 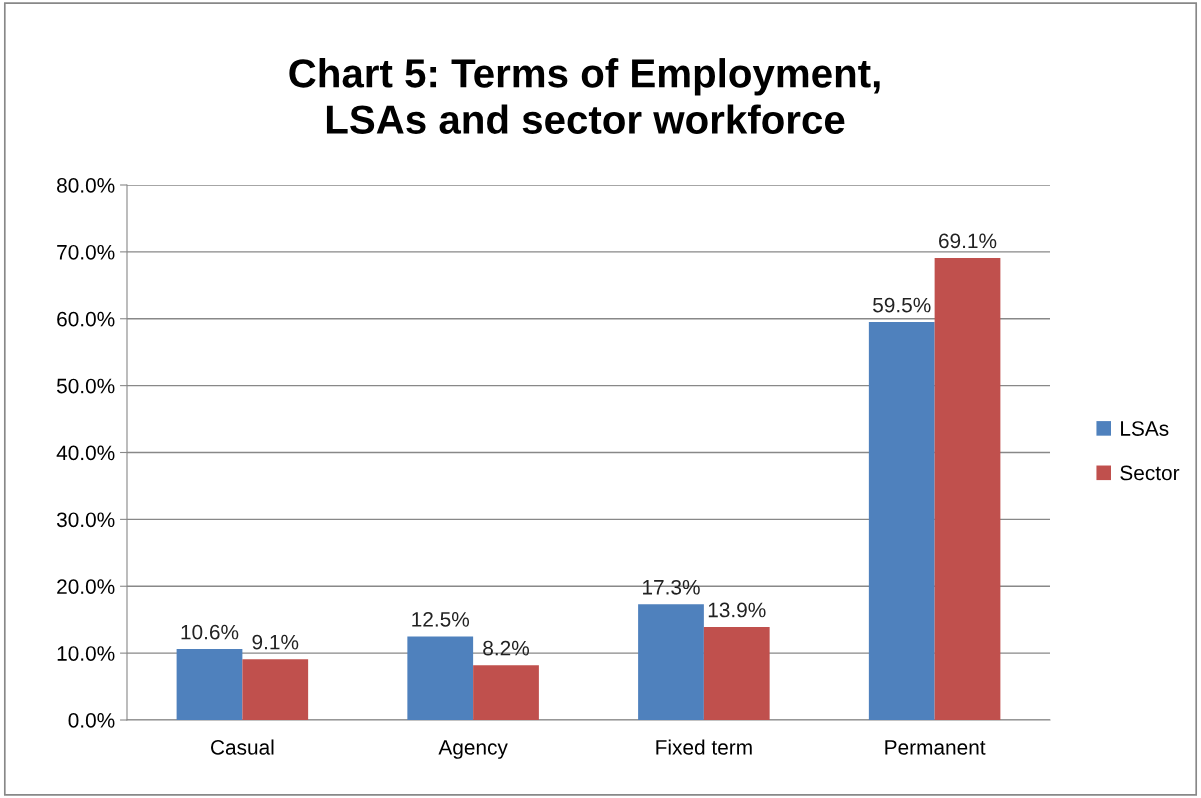 I want to click on y-tick-label: 30.0%, so click(x=85, y=520).